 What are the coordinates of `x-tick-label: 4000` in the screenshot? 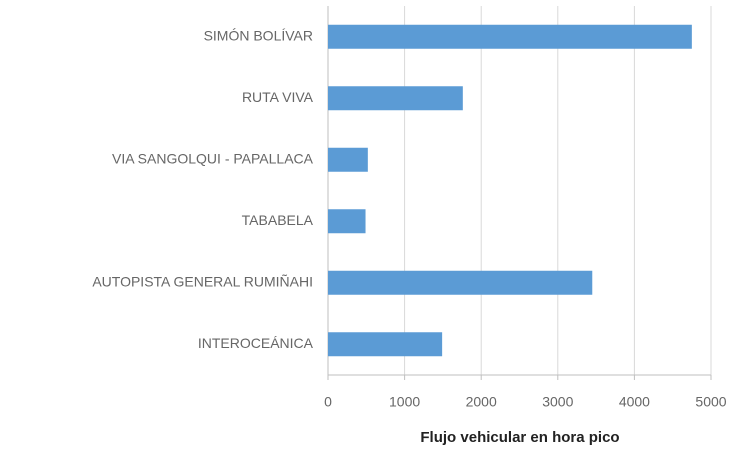 It's located at (634, 402).